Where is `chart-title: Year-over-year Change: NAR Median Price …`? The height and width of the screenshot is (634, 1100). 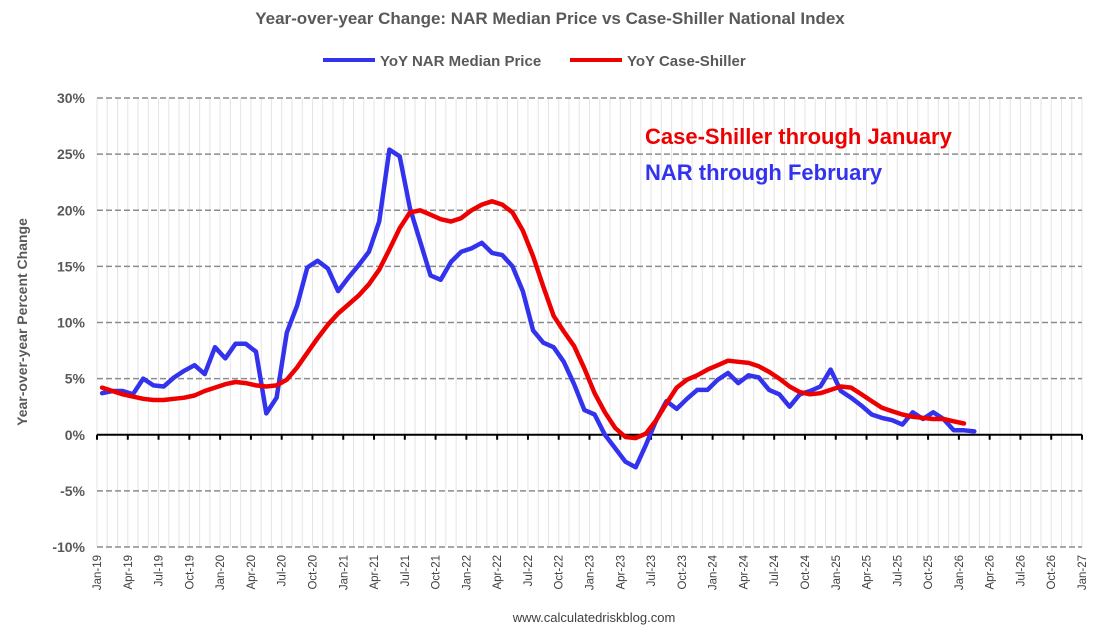 chart-title: Year-over-year Change: NAR Median Price … is located at coordinates (550, 18).